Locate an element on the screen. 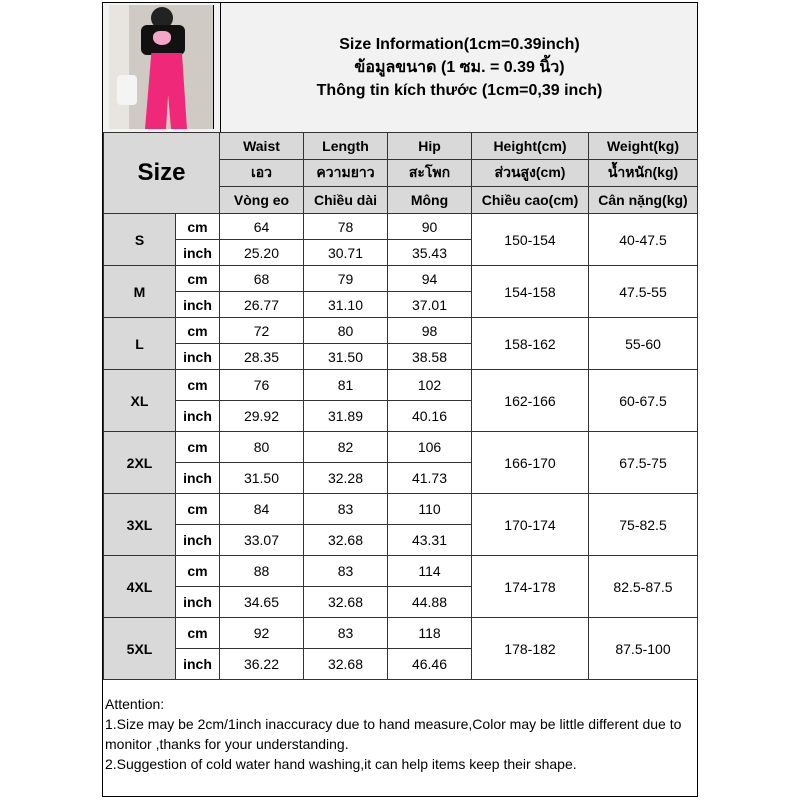 The height and width of the screenshot is (800, 800). cm-value: 114 is located at coordinates (429, 571).